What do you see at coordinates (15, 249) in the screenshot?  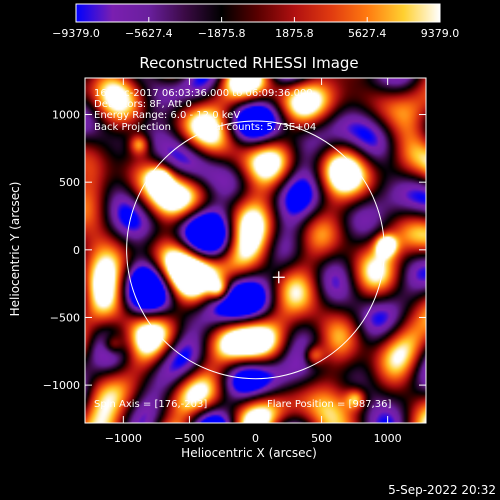 I see `y-axis-label: Heliocentric Y (arcsec)` at bounding box center [15, 249].